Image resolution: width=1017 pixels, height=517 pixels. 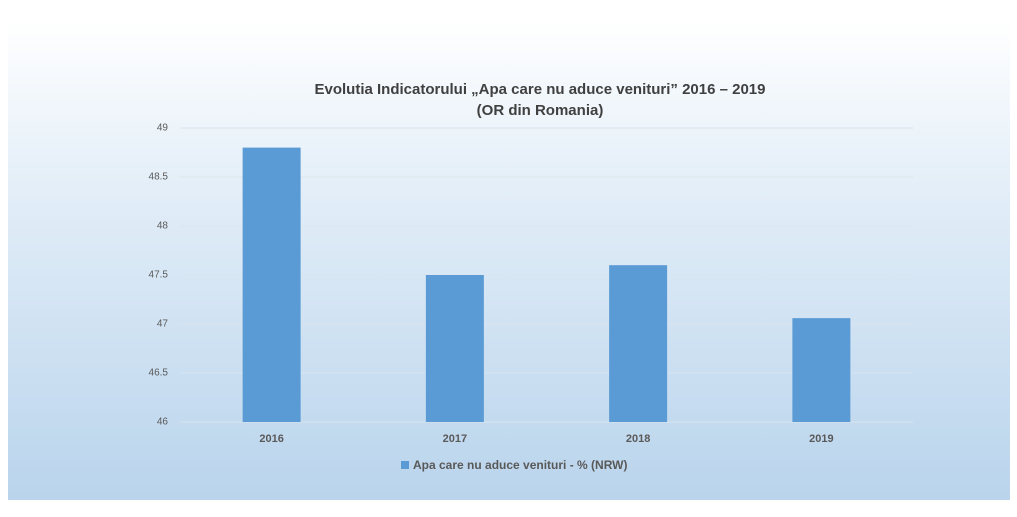 What do you see at coordinates (821, 439) in the screenshot?
I see `x-tick-label: 2019` at bounding box center [821, 439].